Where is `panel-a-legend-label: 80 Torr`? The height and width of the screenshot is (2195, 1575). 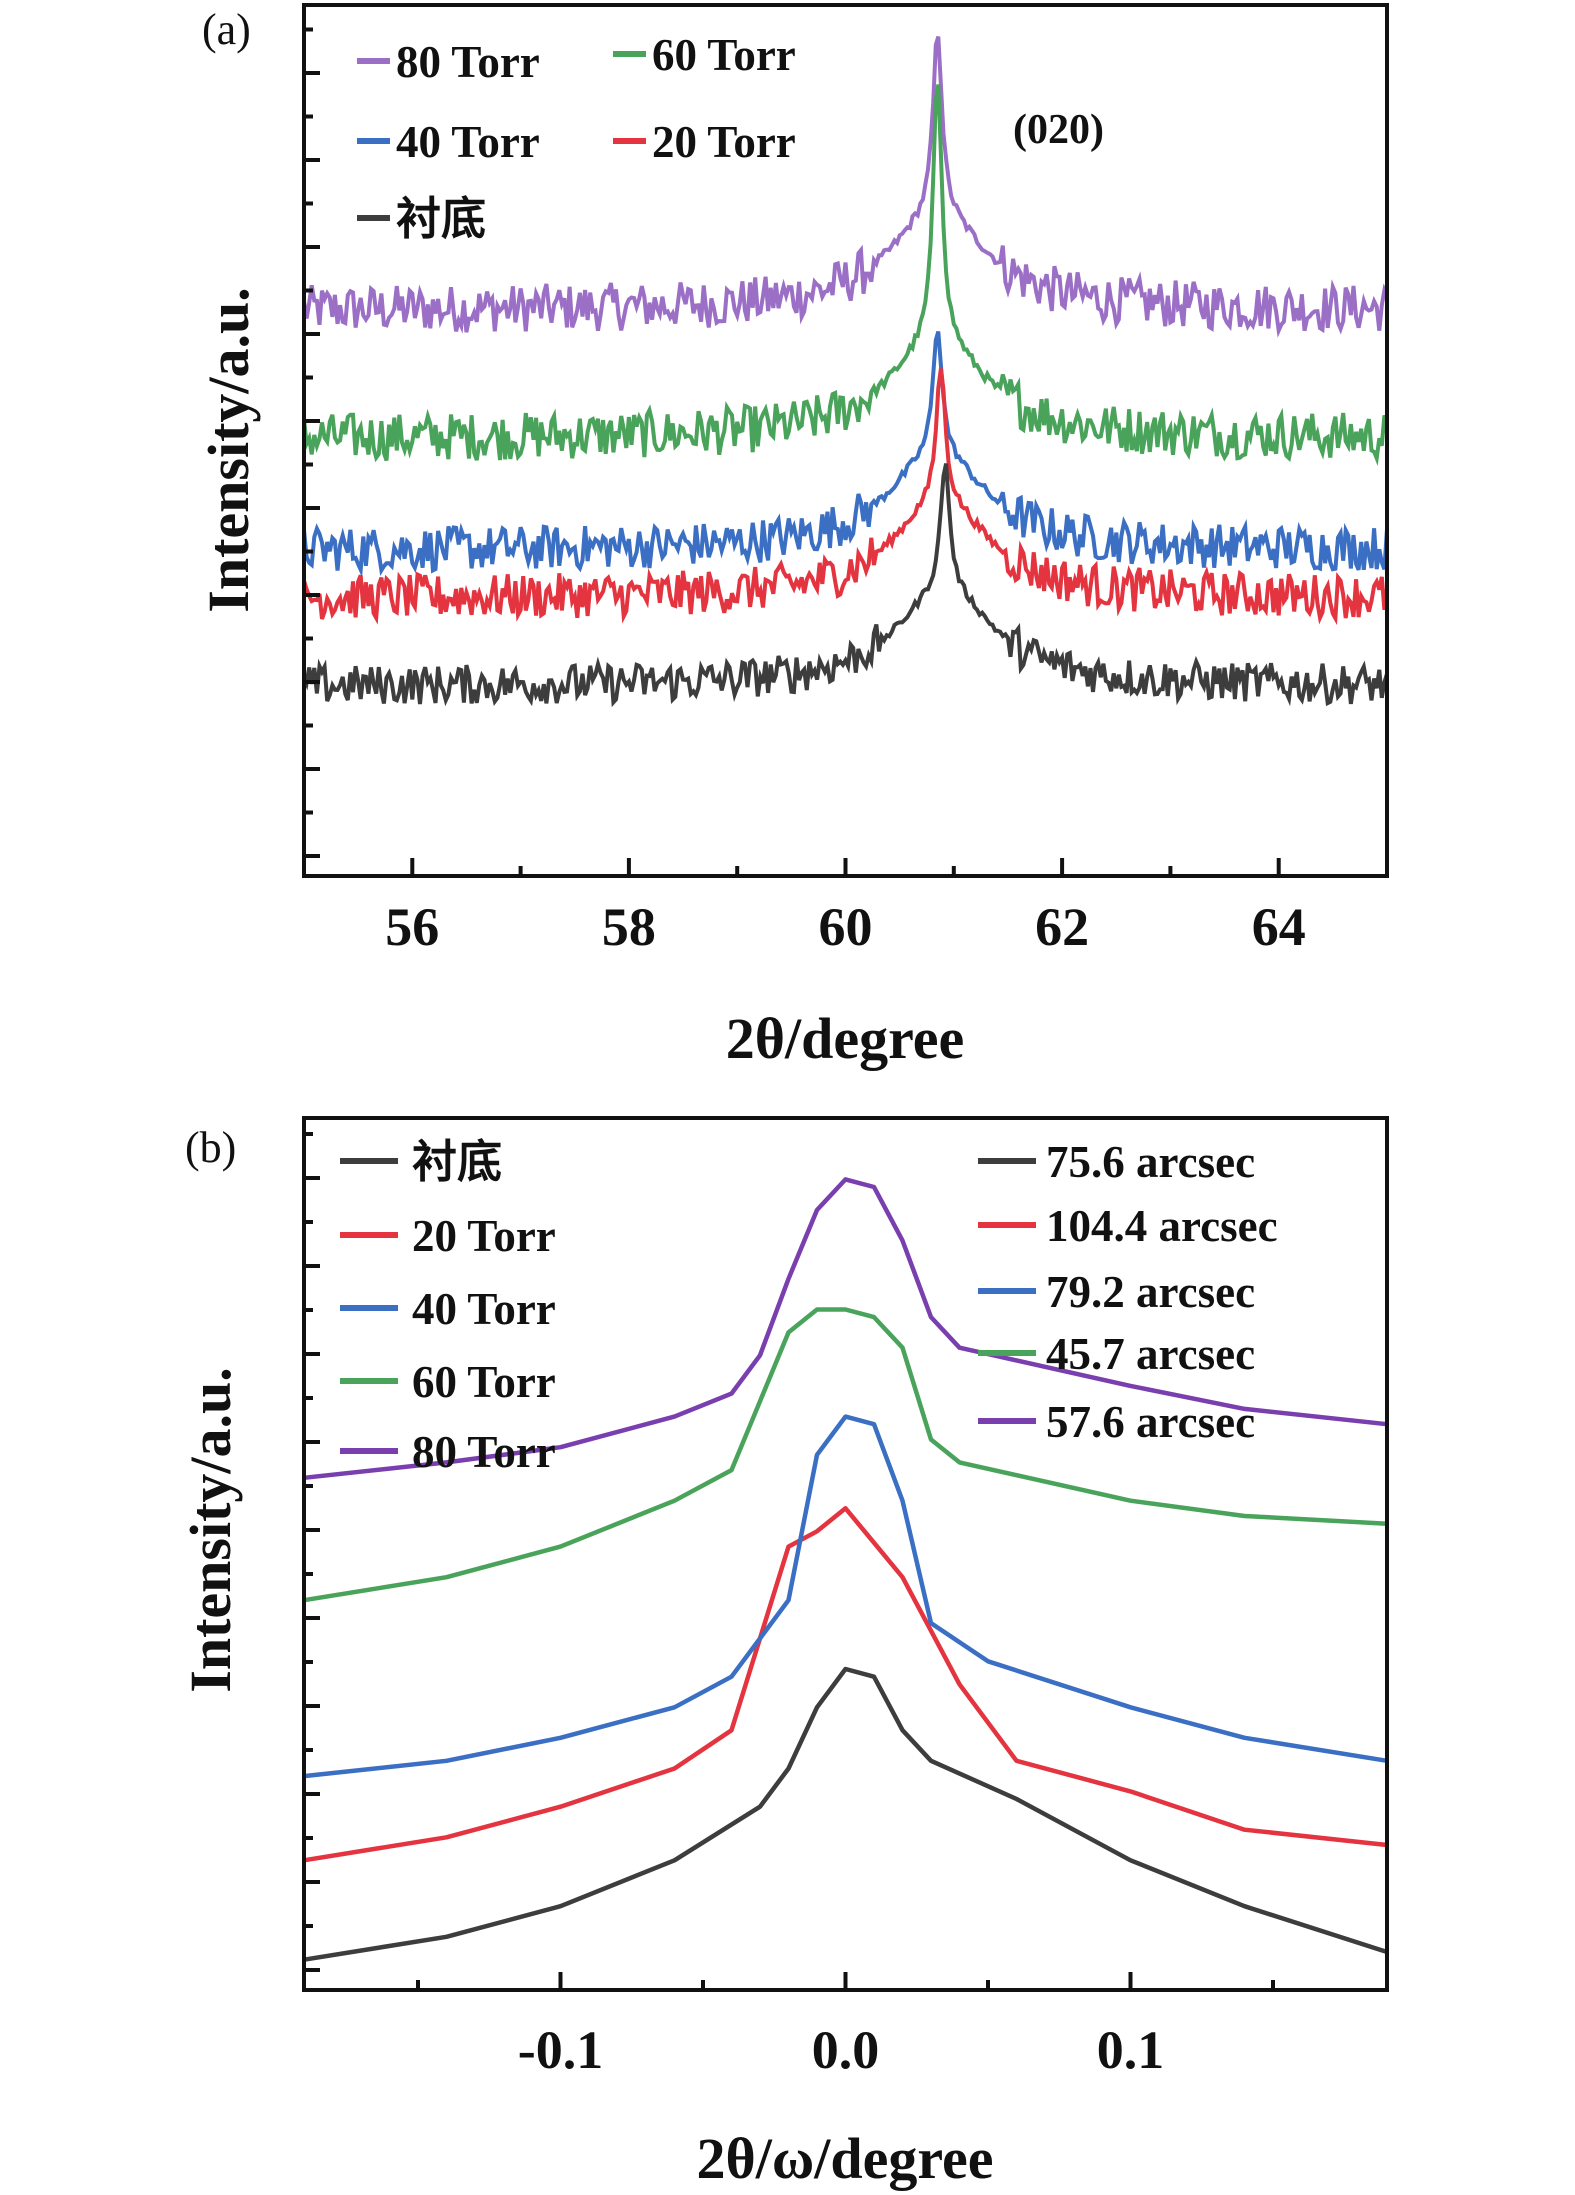 panel-a-legend-label: 80 Torr is located at coordinates (468, 62).